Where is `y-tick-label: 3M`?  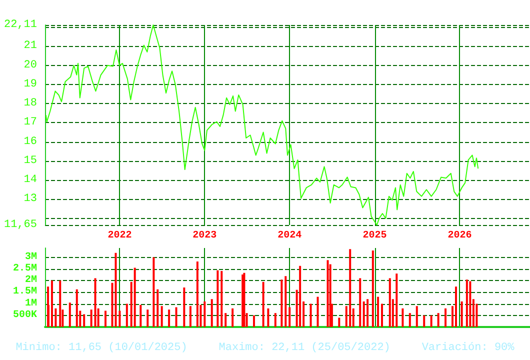
y-tick-label: 3M is located at coordinates (30, 257).